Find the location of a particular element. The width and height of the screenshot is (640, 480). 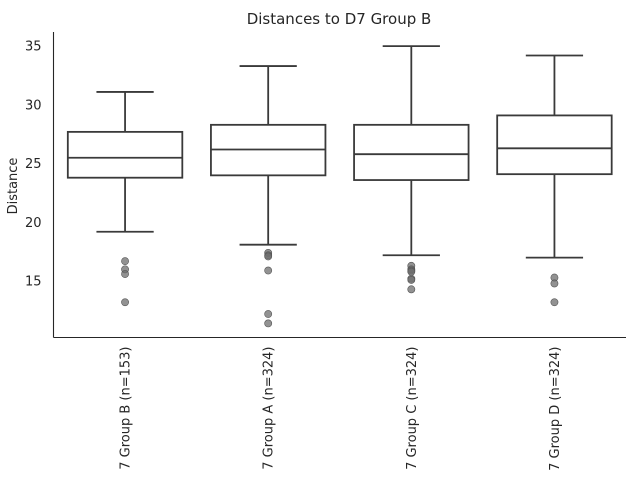

y-tick-label-20: 20 is located at coordinates (33, 223).